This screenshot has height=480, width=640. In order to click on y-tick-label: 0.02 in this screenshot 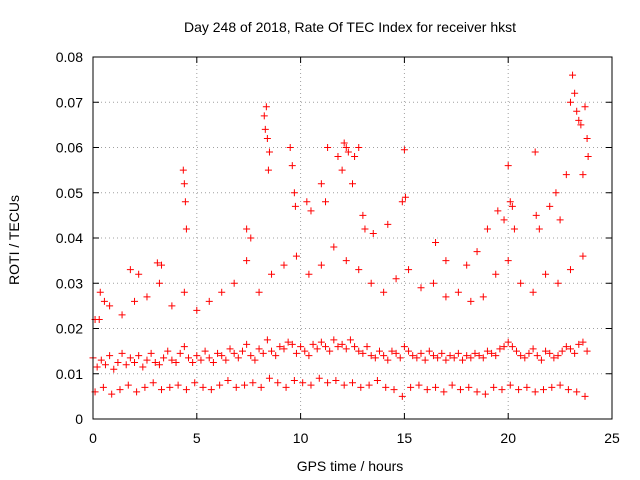, I will do `click(69, 329)`.